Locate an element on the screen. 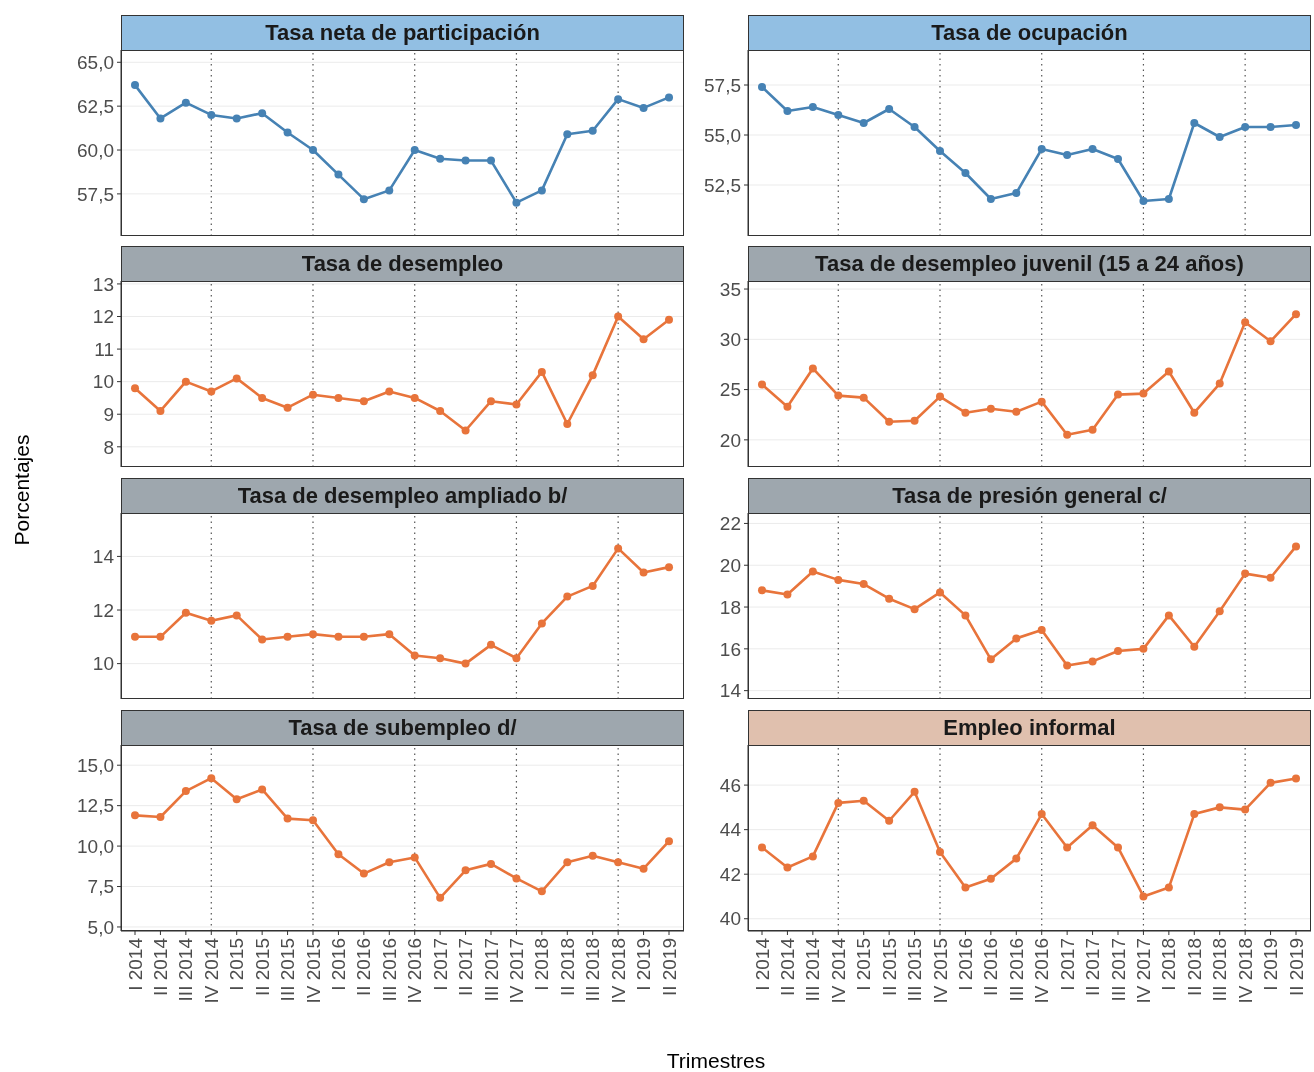  y-tick-label: 35 is located at coordinates (730, 289).